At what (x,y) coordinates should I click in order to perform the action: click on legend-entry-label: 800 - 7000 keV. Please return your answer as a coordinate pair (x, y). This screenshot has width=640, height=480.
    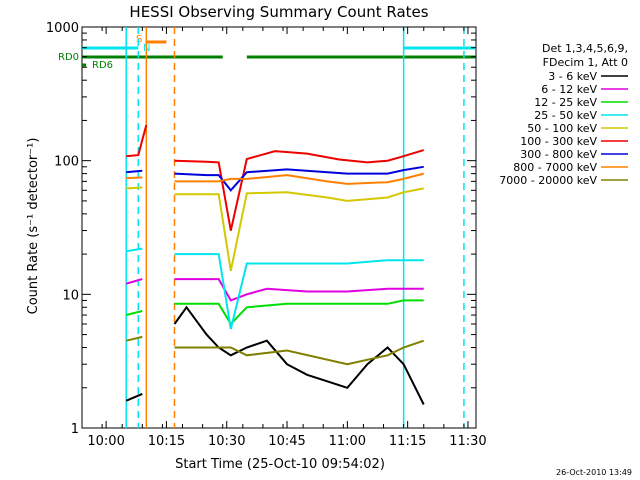
    Looking at the image, I should click on (555, 167).